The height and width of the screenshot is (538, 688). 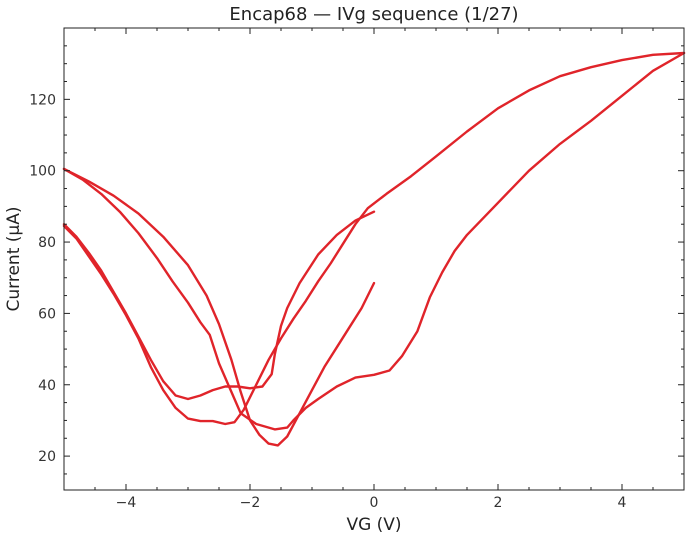 What do you see at coordinates (14, 259) in the screenshot?
I see `y-axis-label: Current (µA)` at bounding box center [14, 259].